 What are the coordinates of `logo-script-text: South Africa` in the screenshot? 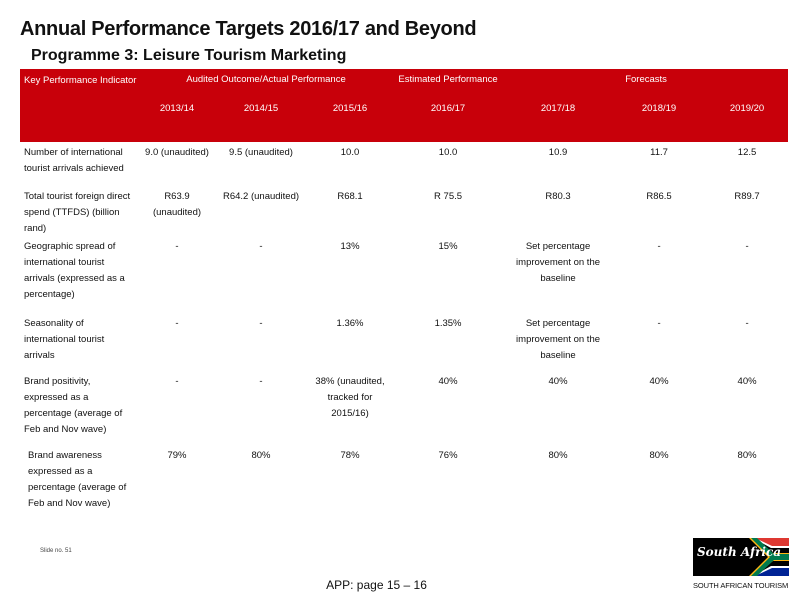 It's located at (739, 552).